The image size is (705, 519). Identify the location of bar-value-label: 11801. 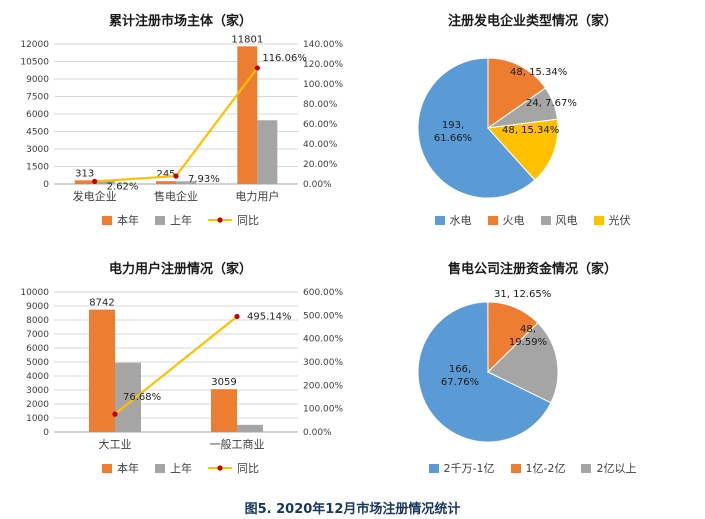
(247, 39).